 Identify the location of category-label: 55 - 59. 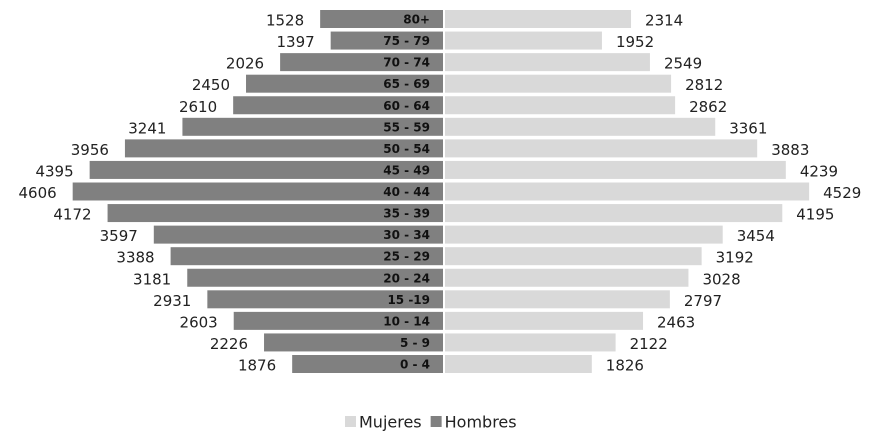
(406, 127).